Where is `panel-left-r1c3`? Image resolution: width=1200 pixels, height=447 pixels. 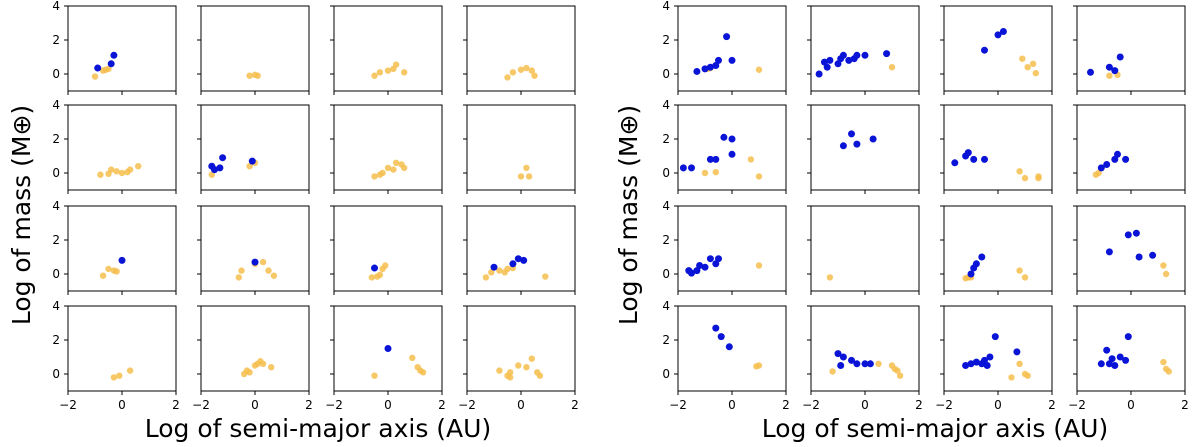
panel-left-r1c3 is located at coordinates (519, 149).